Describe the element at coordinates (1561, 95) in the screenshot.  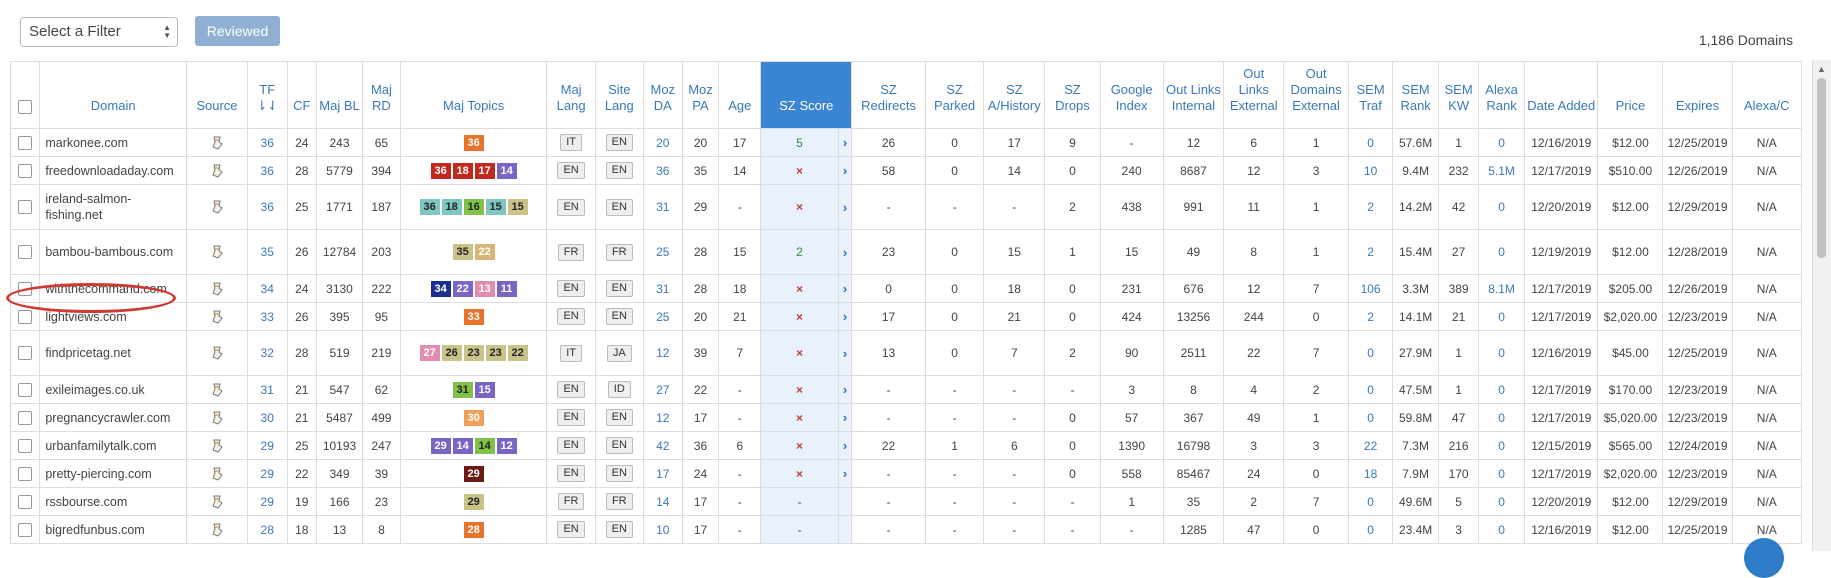
I see `col-date-added: Date Added` at that location.